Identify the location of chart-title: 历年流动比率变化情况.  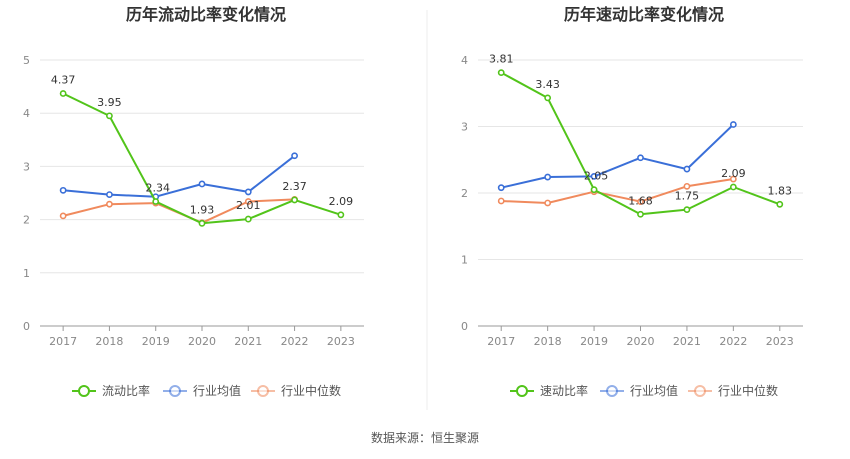
(206, 14).